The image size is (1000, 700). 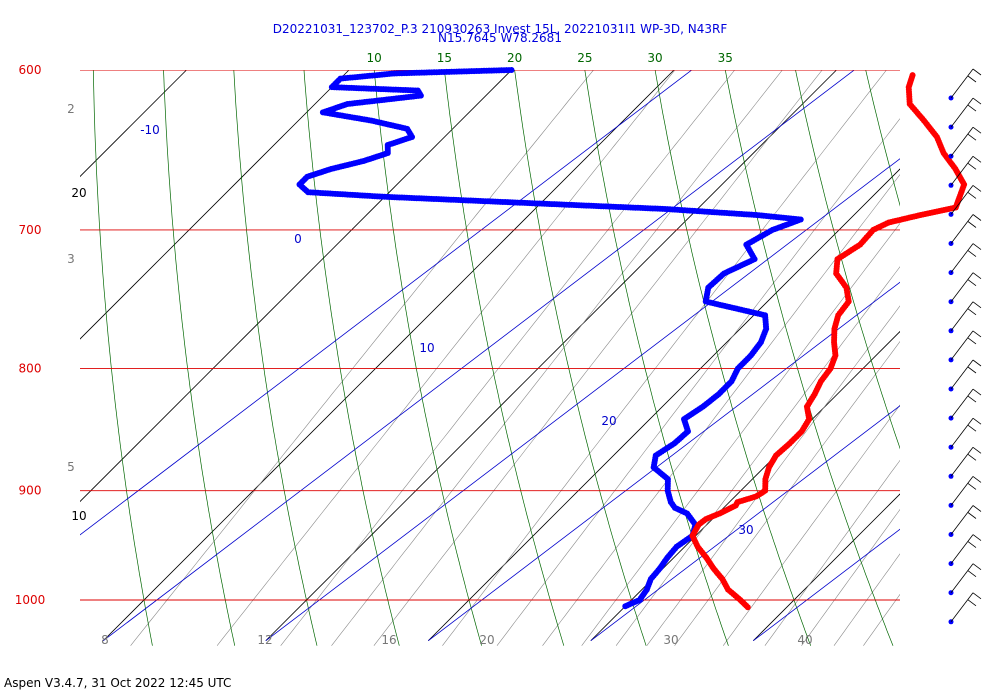 What do you see at coordinates (105, 640) in the screenshot?
I see `mixing-ratio-label: 8` at bounding box center [105, 640].